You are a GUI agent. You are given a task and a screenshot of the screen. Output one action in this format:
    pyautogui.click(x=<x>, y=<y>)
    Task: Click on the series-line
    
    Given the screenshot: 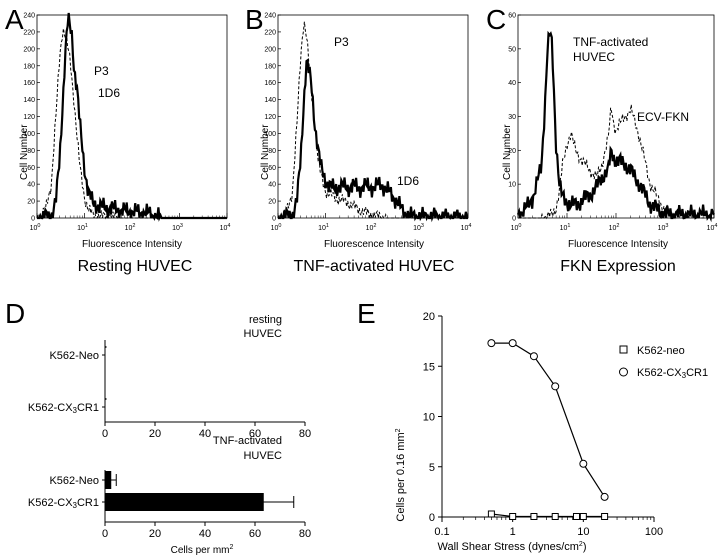 What is the action you would take?
    pyautogui.click(x=548, y=420)
    